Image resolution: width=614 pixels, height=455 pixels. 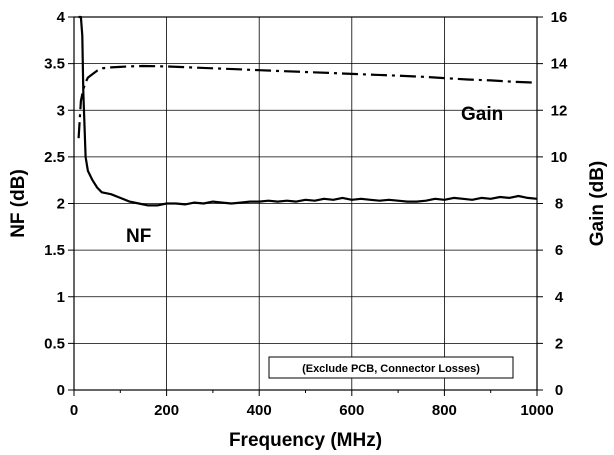 I want to click on y-left-tick-label: 1, so click(x=61, y=297).